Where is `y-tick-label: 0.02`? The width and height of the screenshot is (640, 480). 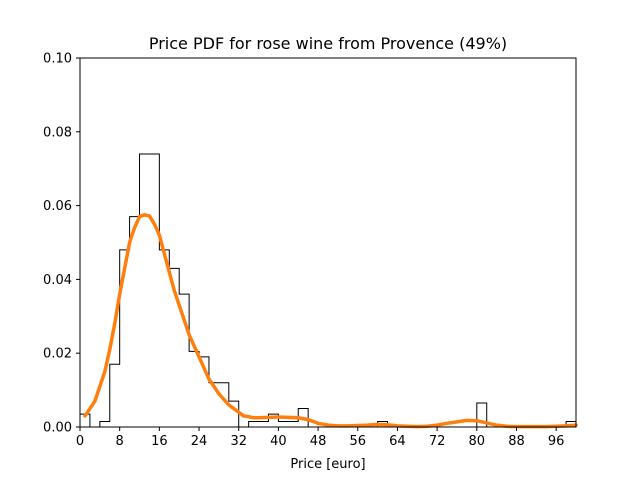 y-tick-label: 0.02 is located at coordinates (57, 354).